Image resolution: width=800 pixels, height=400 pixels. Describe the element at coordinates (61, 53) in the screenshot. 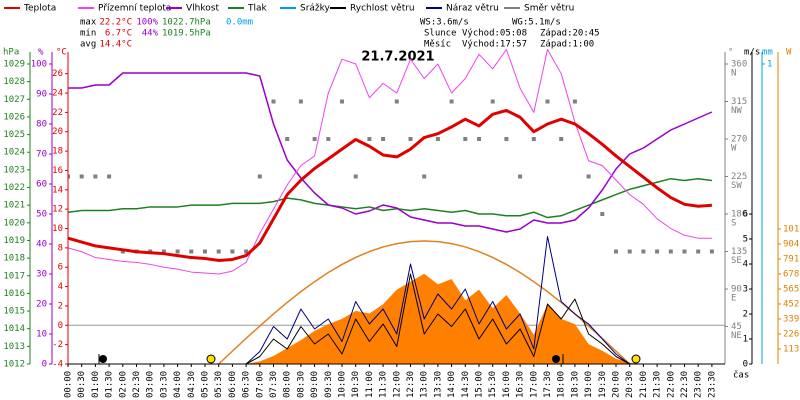

I see `axis-unit-label: °C` at that location.